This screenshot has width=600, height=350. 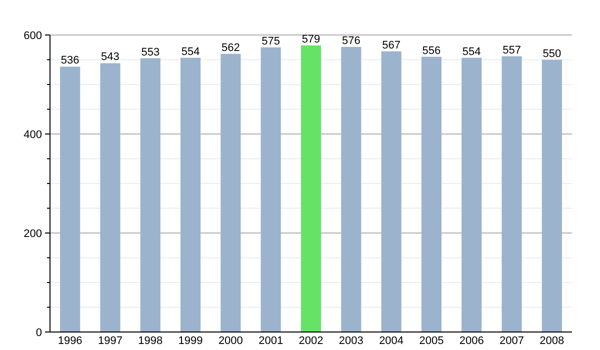 I want to click on x-tick-label: 2007, so click(x=512, y=341).